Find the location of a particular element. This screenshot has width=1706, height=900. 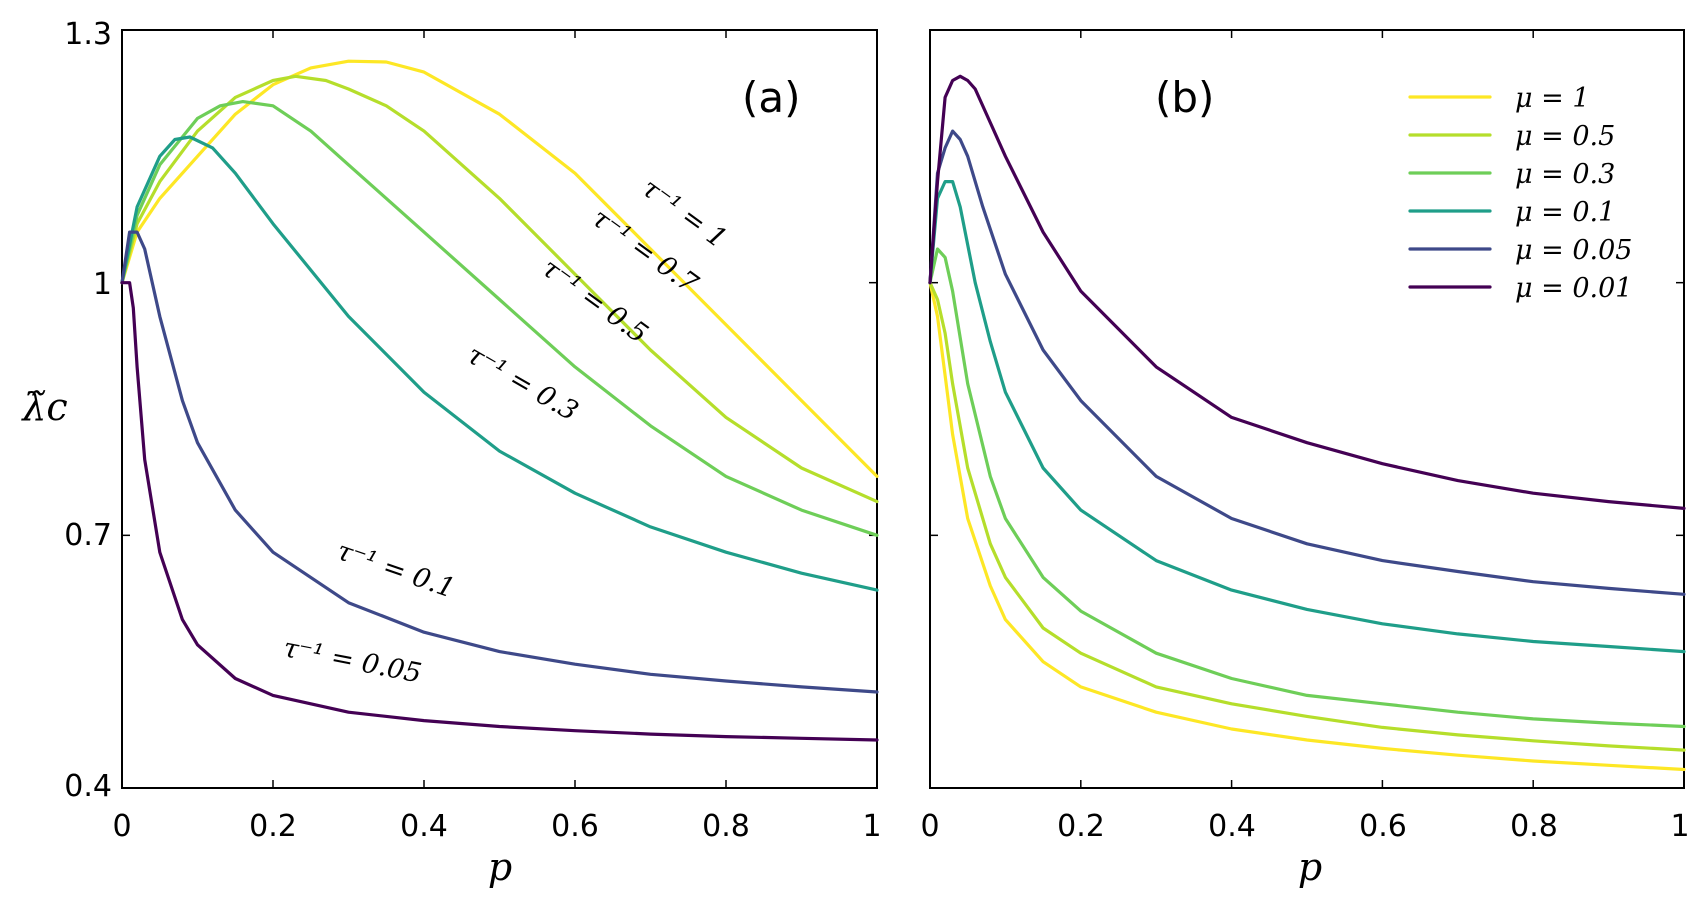

curve-label-tau-0.5: τ⁻¹ = 0.5 is located at coordinates (595, 301).